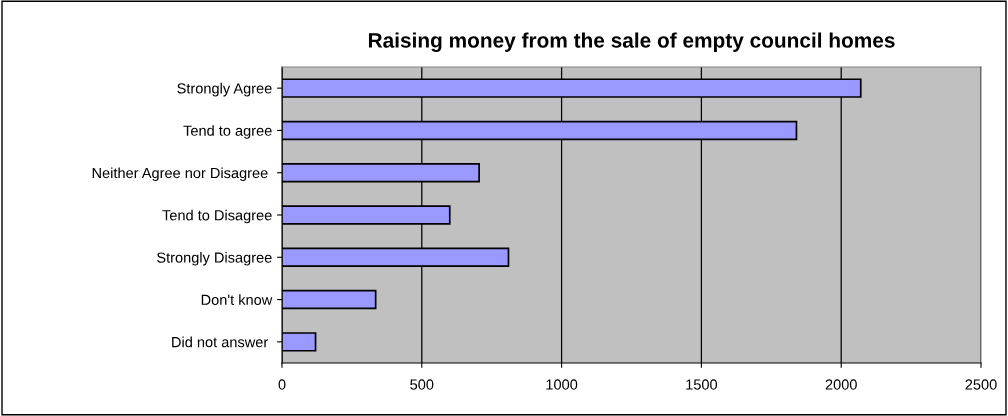  Describe the element at coordinates (220, 342) in the screenshot. I see `y-tick-label: Did not answer` at that location.